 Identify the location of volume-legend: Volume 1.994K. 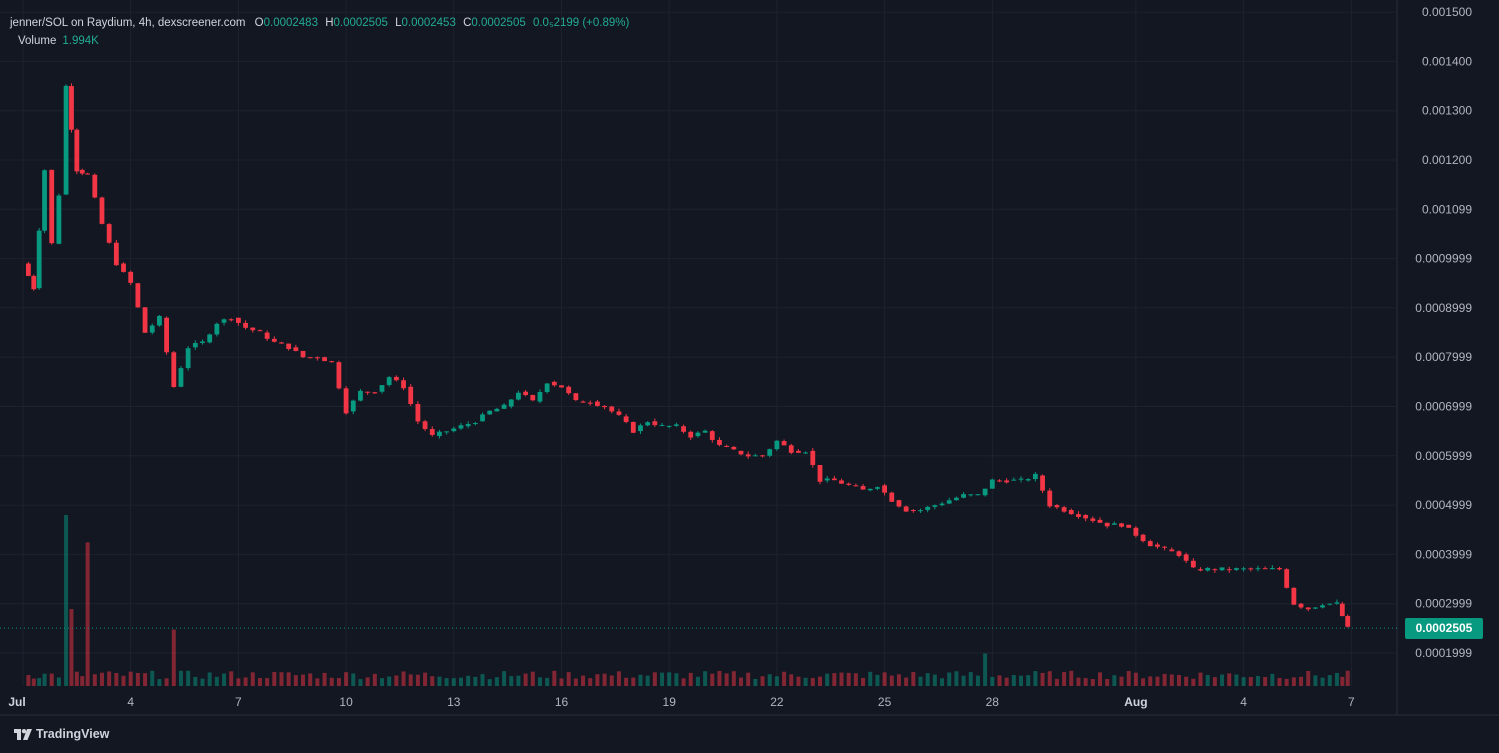
(58, 41).